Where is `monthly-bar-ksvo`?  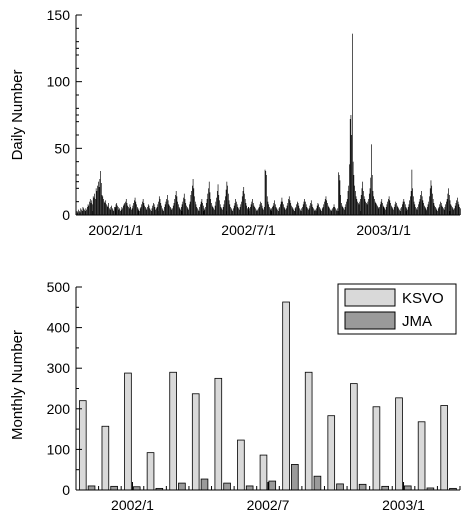 monthly-bar-ksvo is located at coordinates (241, 465).